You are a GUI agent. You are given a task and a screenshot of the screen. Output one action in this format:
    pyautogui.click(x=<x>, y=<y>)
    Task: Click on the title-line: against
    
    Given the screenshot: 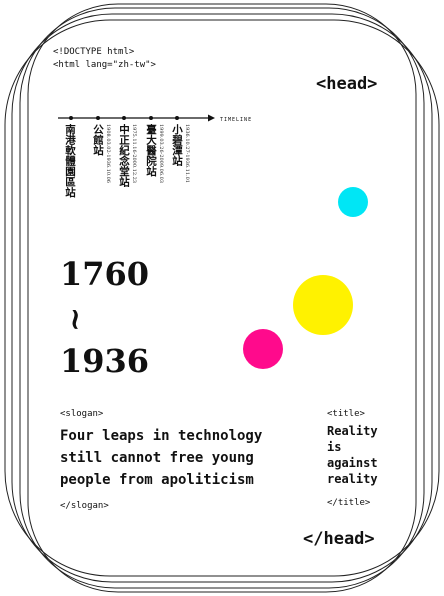 What is the action you would take?
    pyautogui.click(x=352, y=463)
    